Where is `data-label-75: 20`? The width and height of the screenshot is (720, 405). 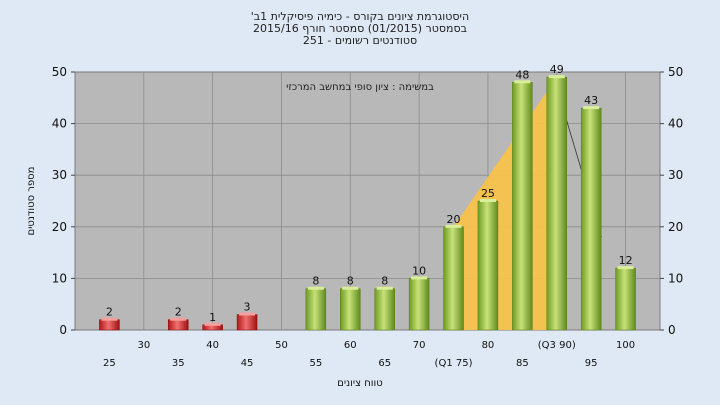 data-label-75: 20 is located at coordinates (454, 219).